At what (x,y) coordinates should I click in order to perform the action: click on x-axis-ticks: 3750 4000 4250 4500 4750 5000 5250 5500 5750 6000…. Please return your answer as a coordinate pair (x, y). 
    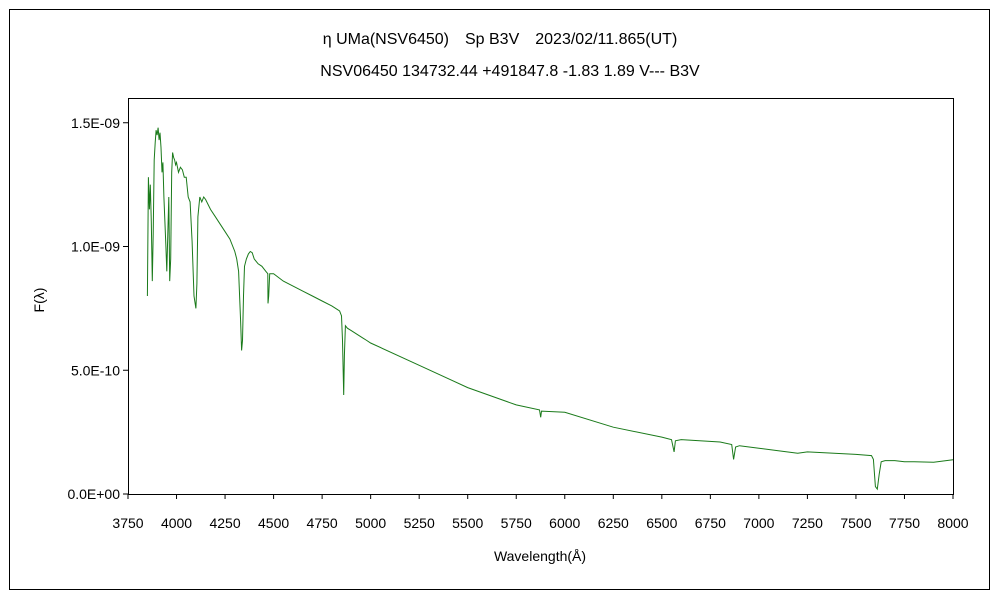
    Looking at the image, I should click on (540, 512).